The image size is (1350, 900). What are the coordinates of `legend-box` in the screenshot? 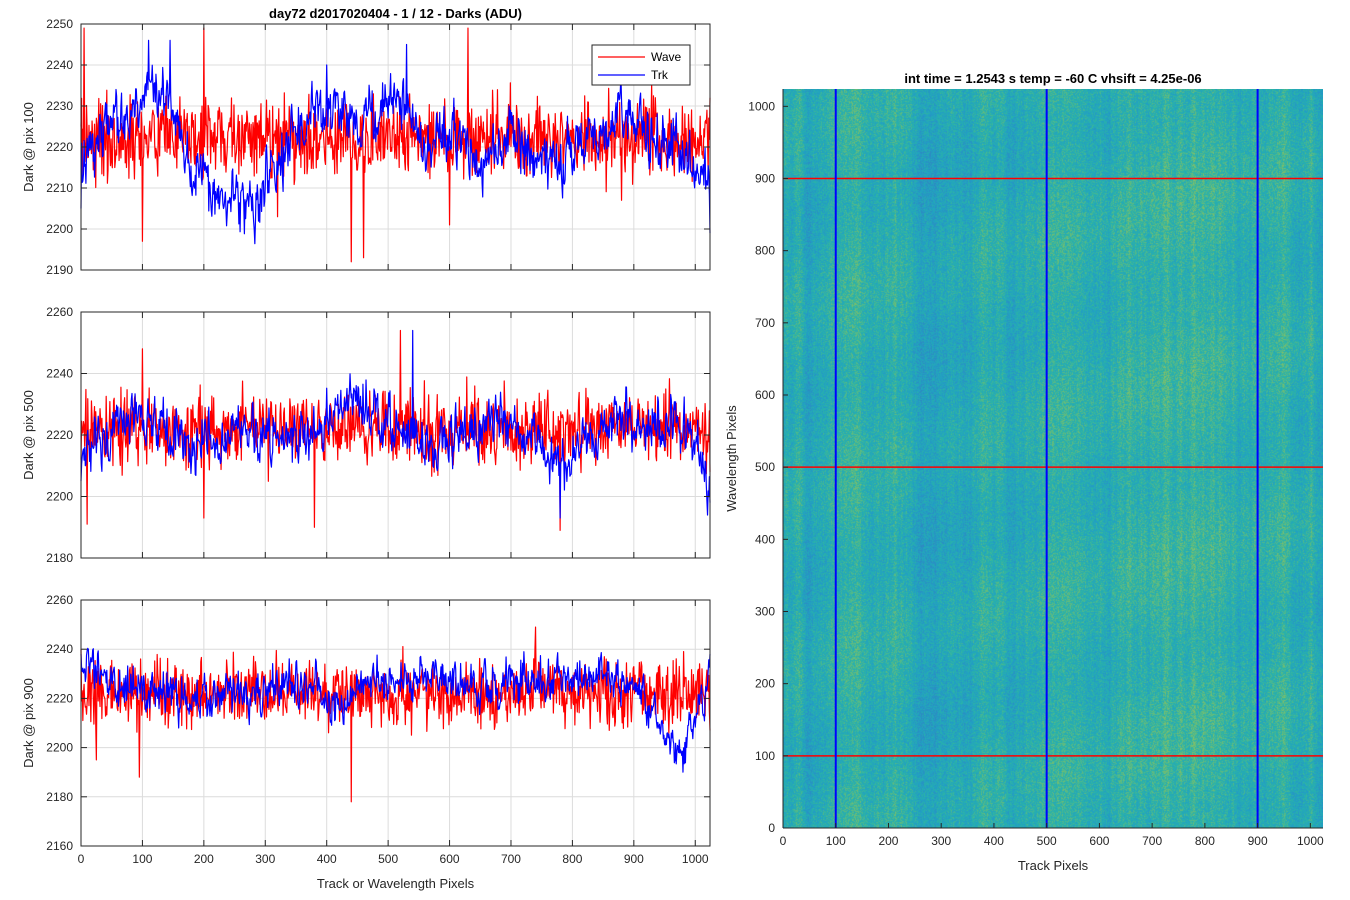 It's located at (641, 65).